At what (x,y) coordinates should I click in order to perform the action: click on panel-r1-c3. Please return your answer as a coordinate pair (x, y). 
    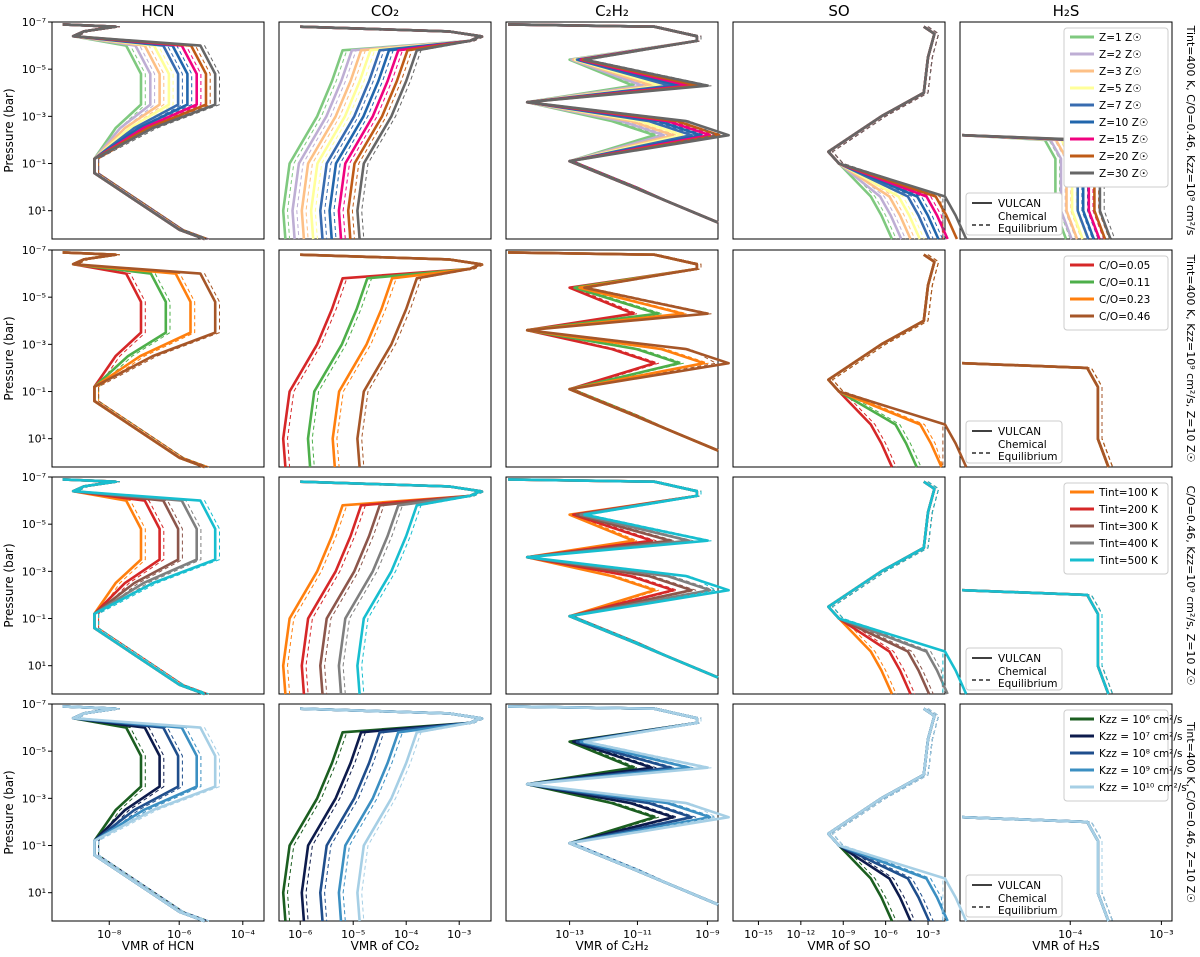
    Looking at the image, I should click on (839, 358).